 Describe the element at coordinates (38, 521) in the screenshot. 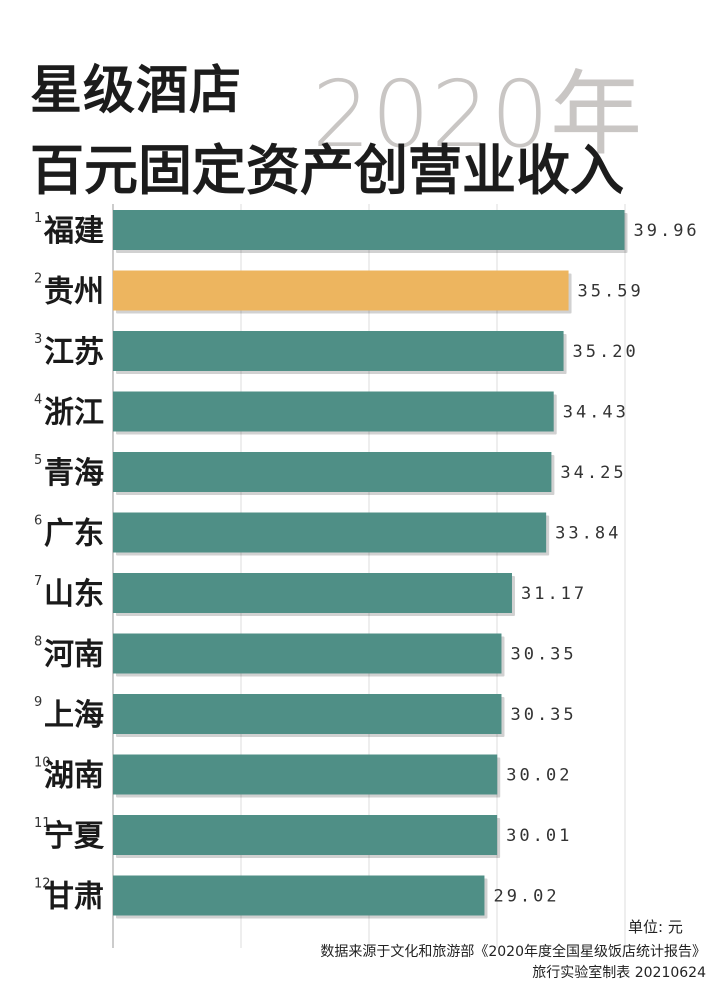

I see `rank-label: 6` at that location.